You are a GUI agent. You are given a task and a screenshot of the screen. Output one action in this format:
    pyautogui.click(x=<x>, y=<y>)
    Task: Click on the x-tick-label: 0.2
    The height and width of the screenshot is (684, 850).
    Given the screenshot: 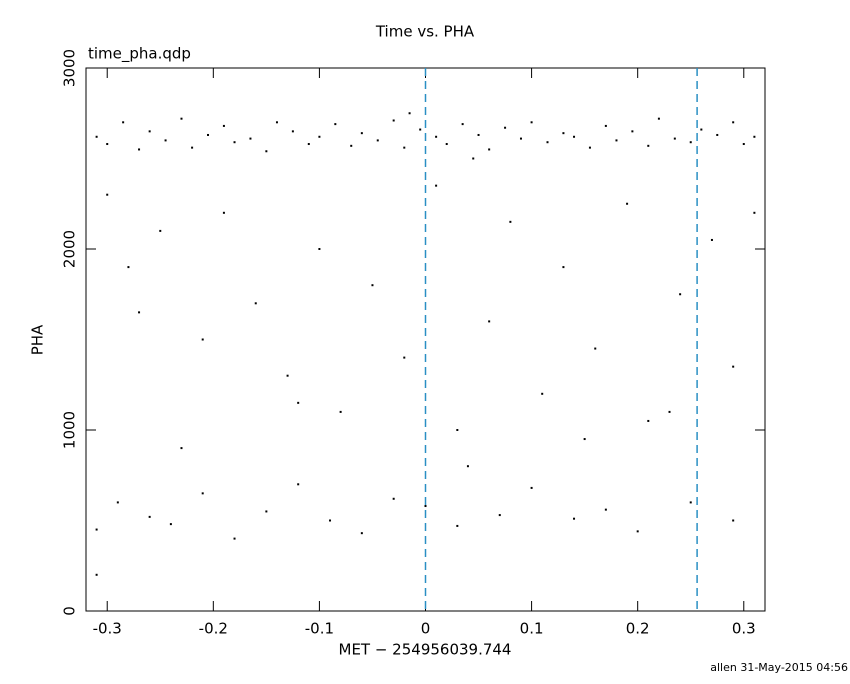 What is the action you would take?
    pyautogui.click(x=638, y=629)
    